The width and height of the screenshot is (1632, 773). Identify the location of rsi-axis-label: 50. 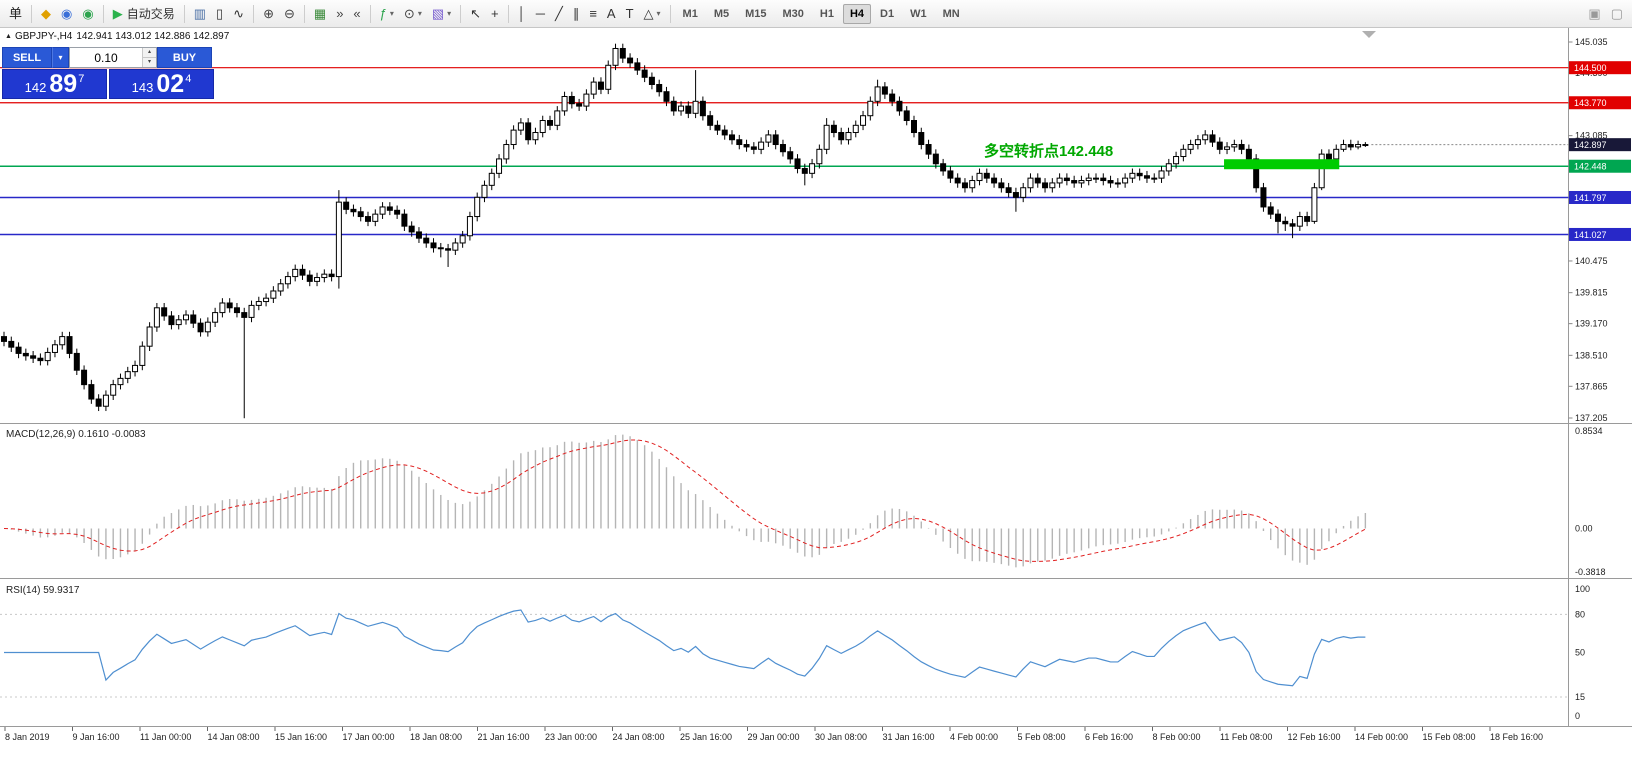
(1580, 653).